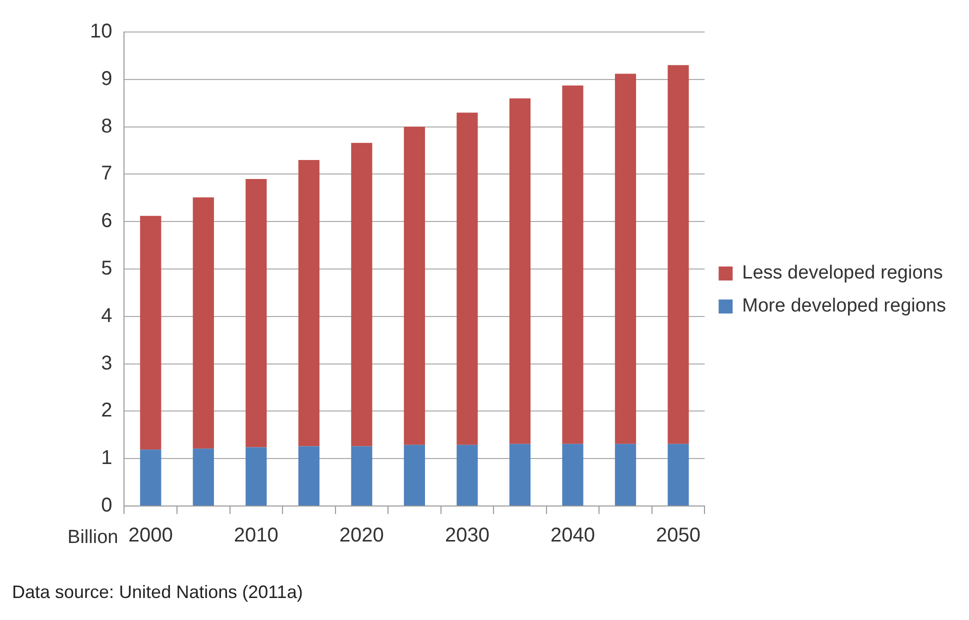  What do you see at coordinates (361, 535) in the screenshot?
I see `x-tick-label: 2020` at bounding box center [361, 535].